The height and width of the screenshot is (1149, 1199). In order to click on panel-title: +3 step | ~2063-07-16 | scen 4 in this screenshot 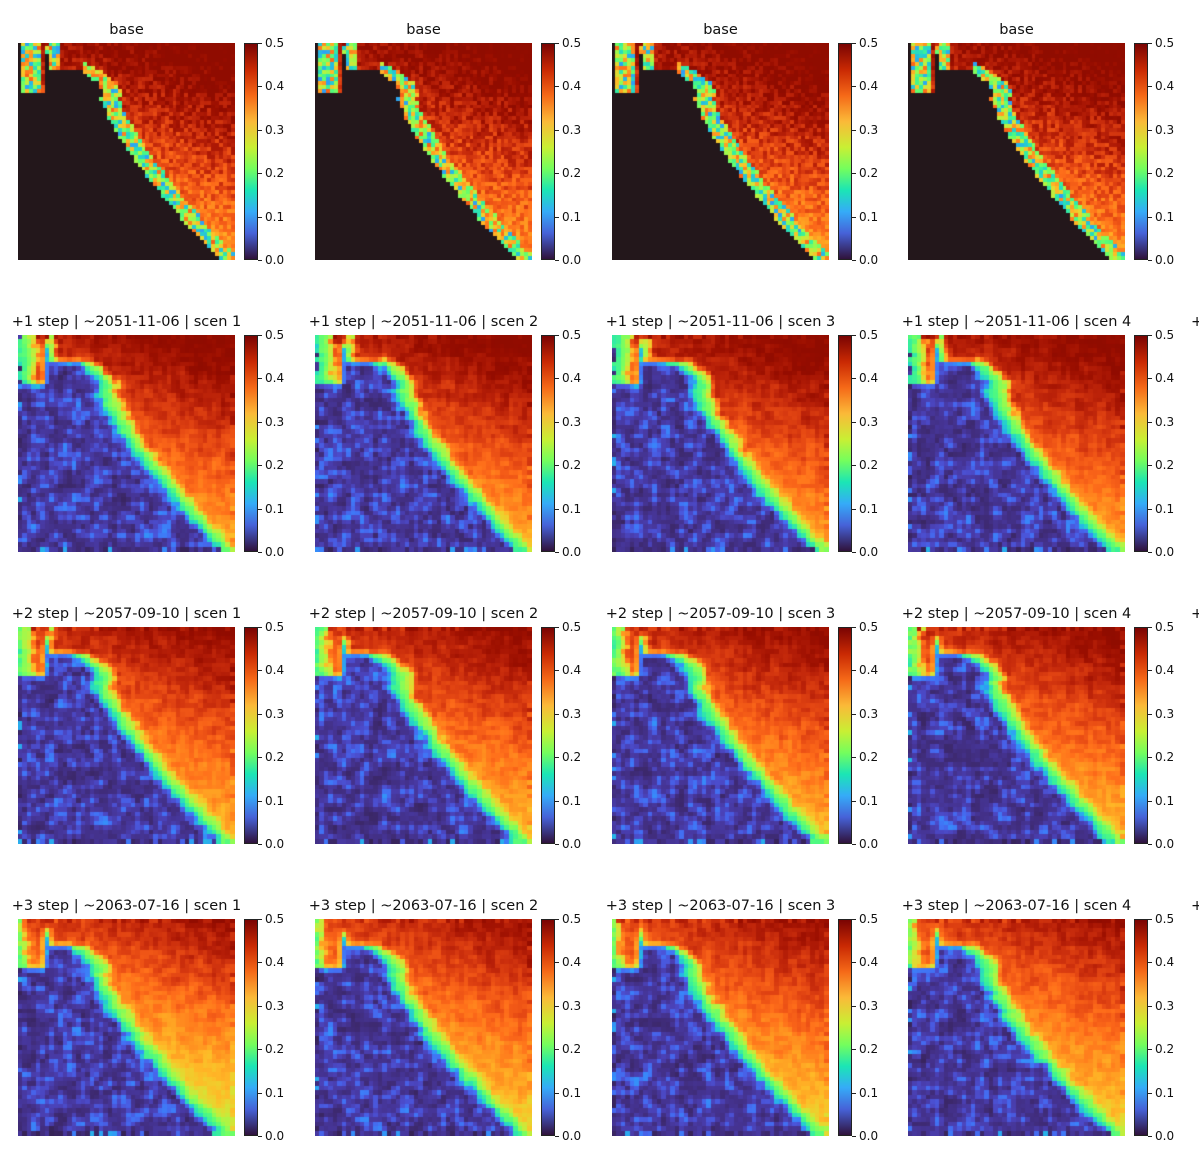, I will do `click(1016, 906)`.